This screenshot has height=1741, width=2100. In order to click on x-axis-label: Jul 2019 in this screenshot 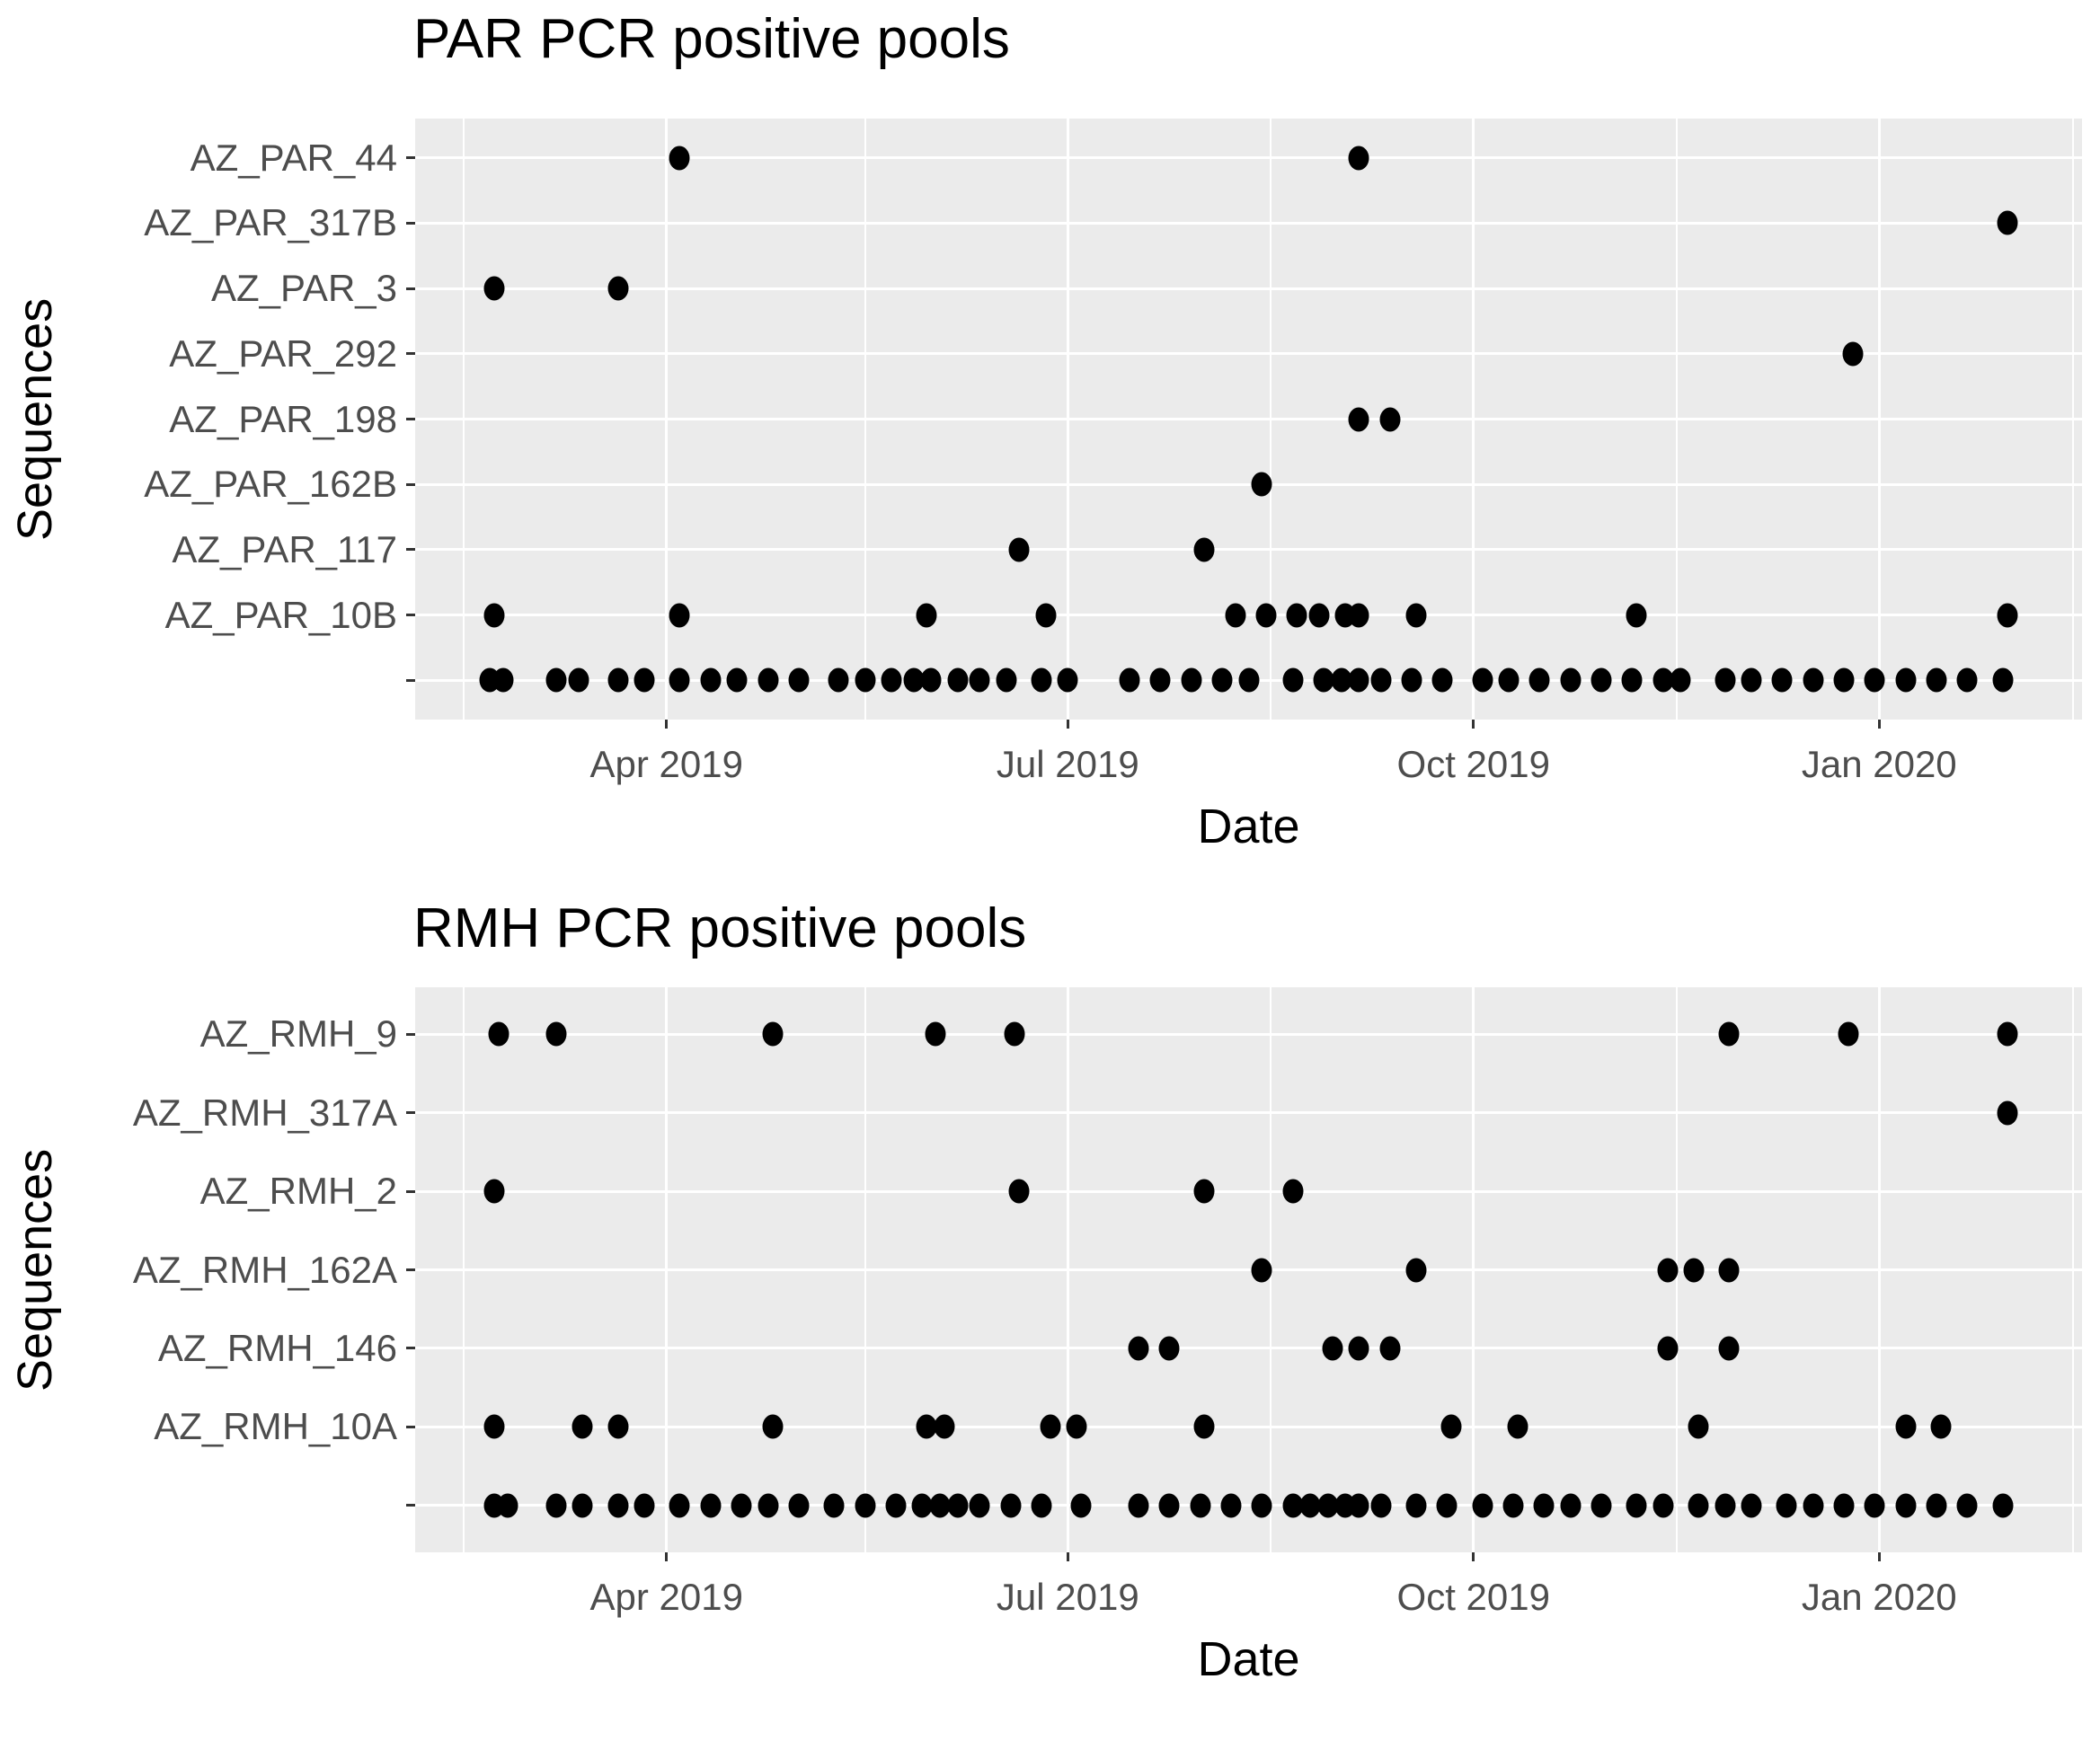, I will do `click(1067, 1597)`.